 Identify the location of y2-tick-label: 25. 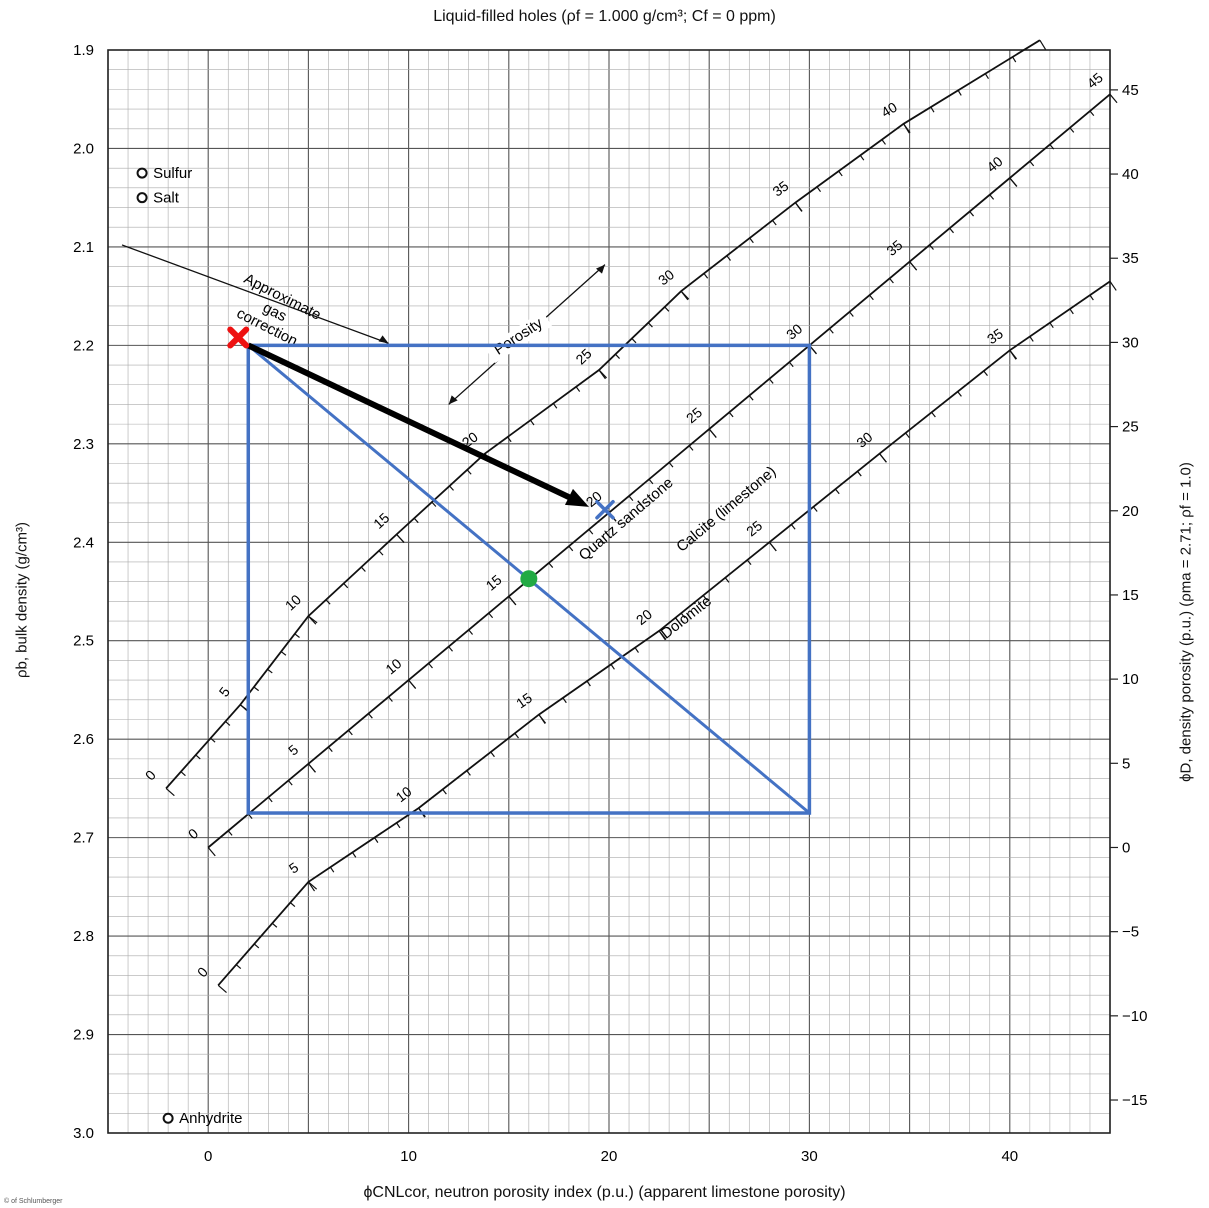
(1130, 427).